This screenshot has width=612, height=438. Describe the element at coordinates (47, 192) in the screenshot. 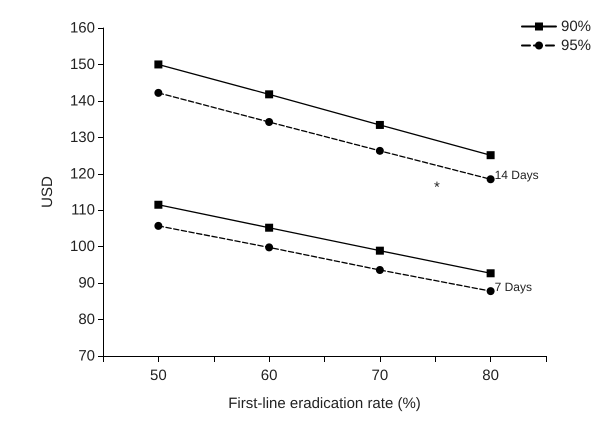

I see `y-axis-title: USD` at that location.